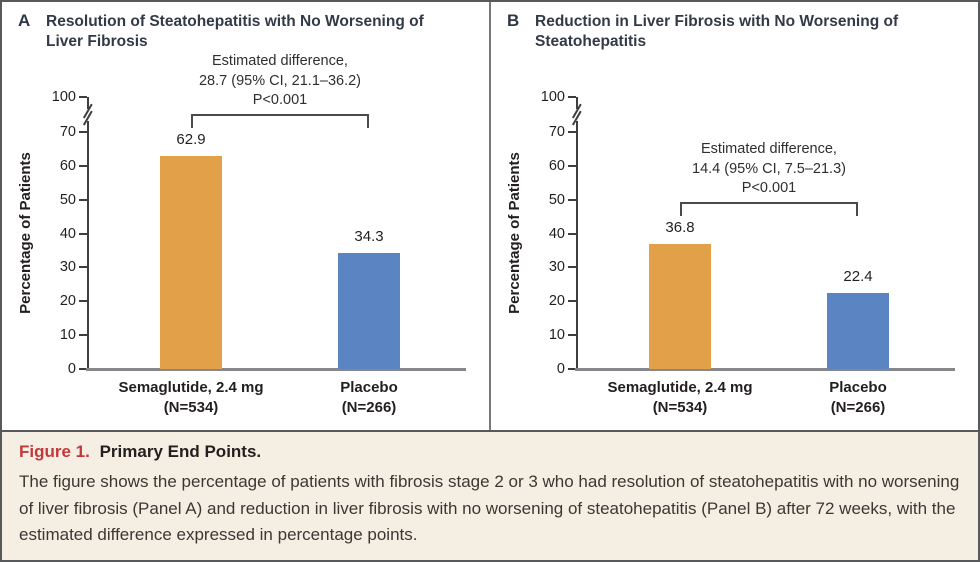 The height and width of the screenshot is (562, 980). I want to click on bar-value-label-placebo: 22.4, so click(858, 277).